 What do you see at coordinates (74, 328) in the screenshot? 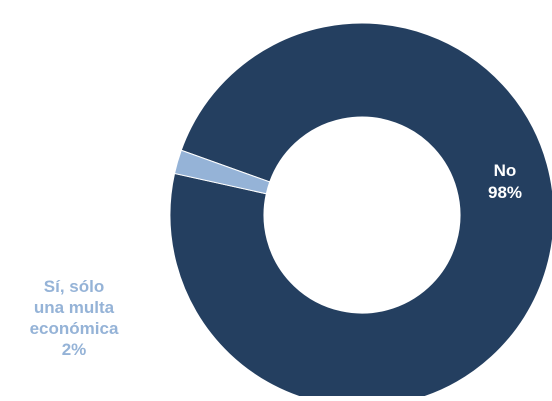
I see `slice-label-si-multa-line-3: económica` at bounding box center [74, 328].